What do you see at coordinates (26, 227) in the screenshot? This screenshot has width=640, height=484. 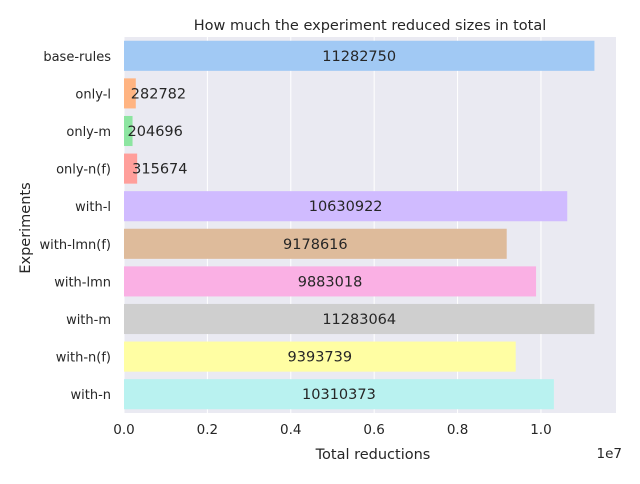 I see `y-axis-label: Experiments` at bounding box center [26, 227].